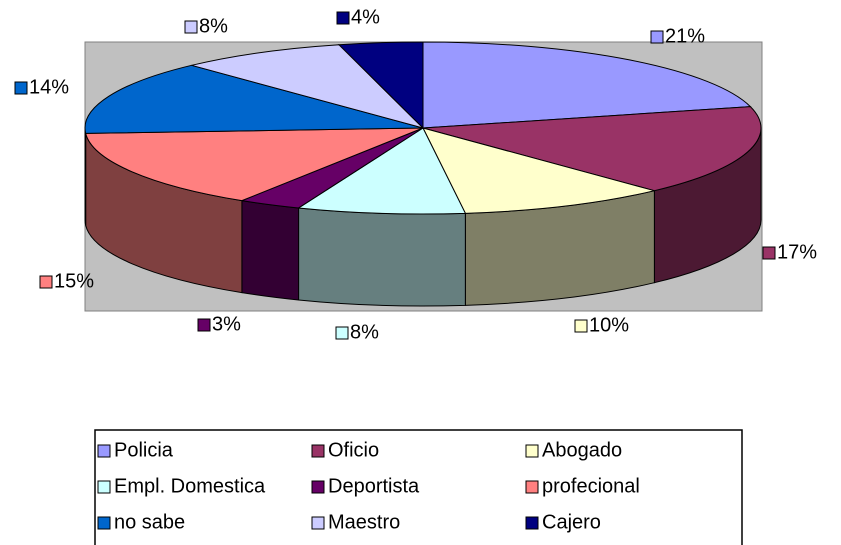 The image size is (841, 545). I want to click on data-label: 3%, so click(226, 324).